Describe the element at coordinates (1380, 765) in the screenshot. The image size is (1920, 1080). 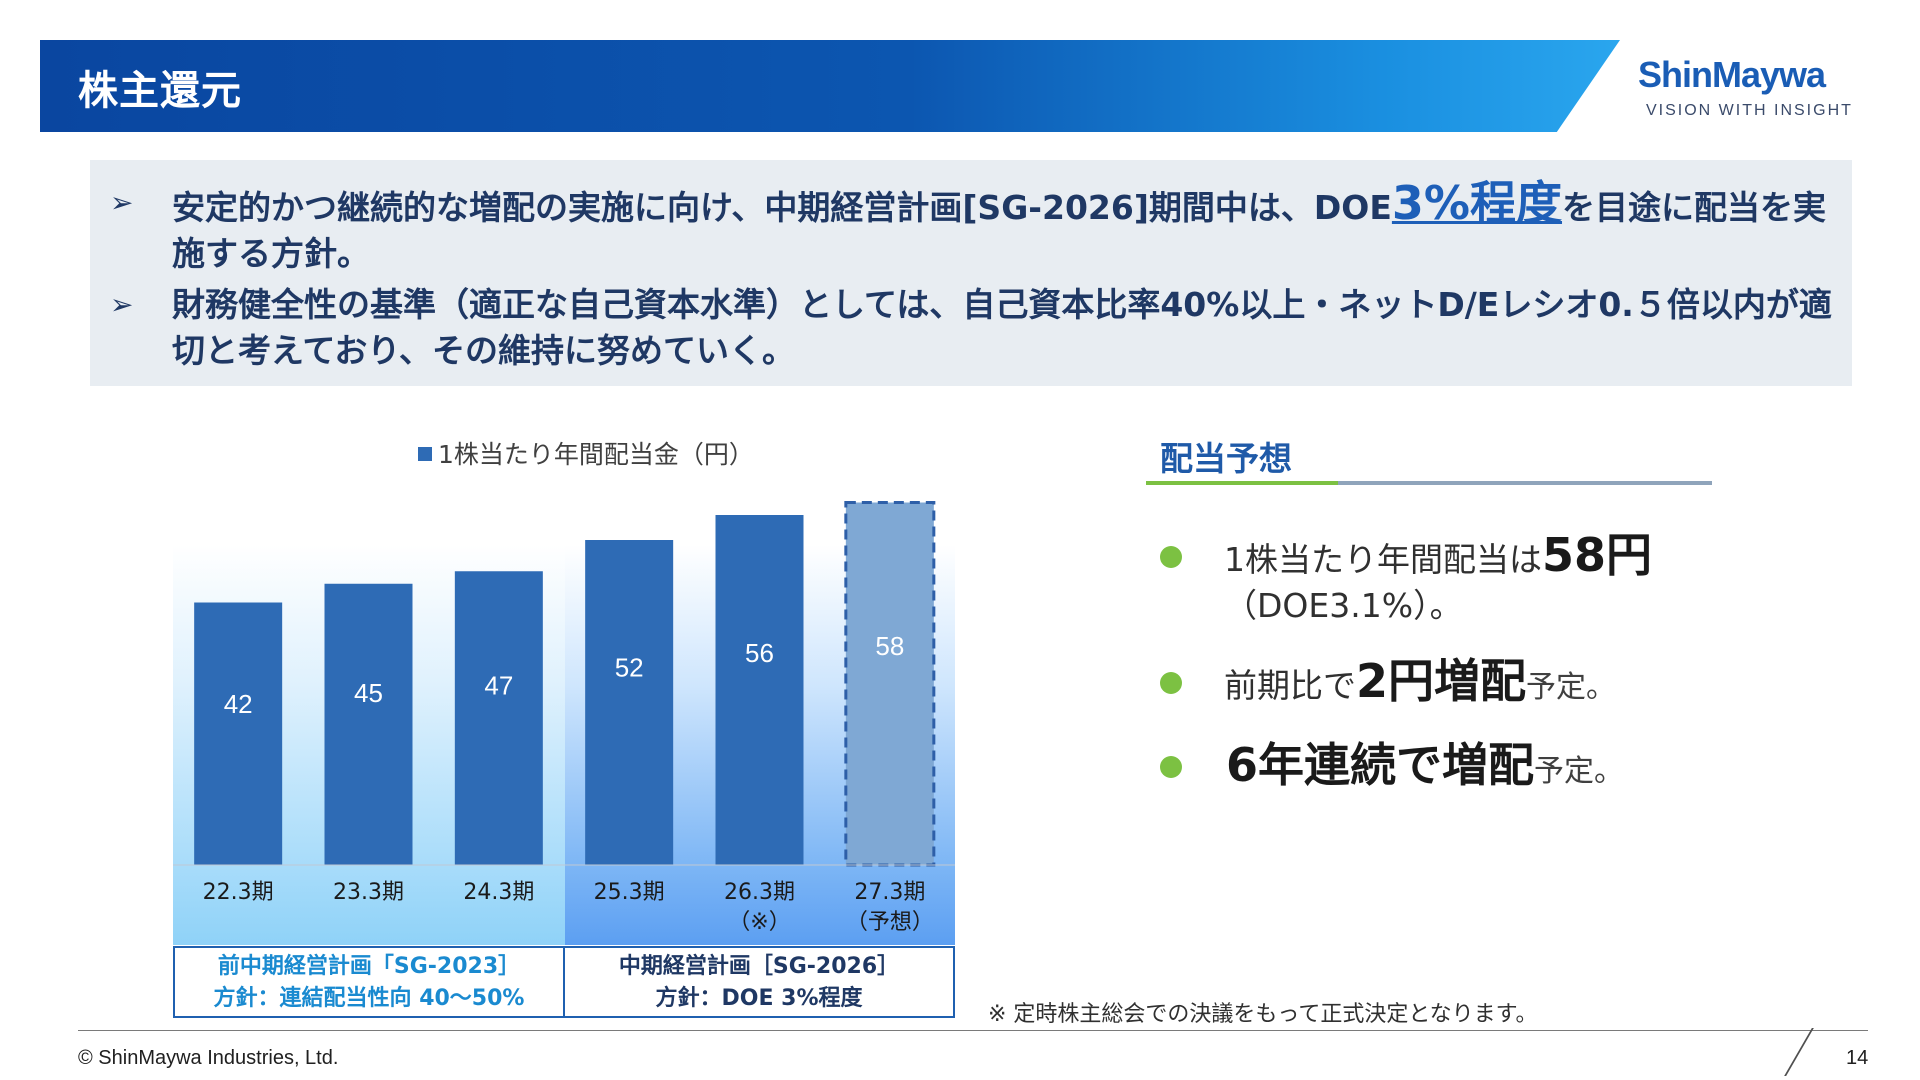
I see `forecast-streak: 6年連続で増配` at that location.